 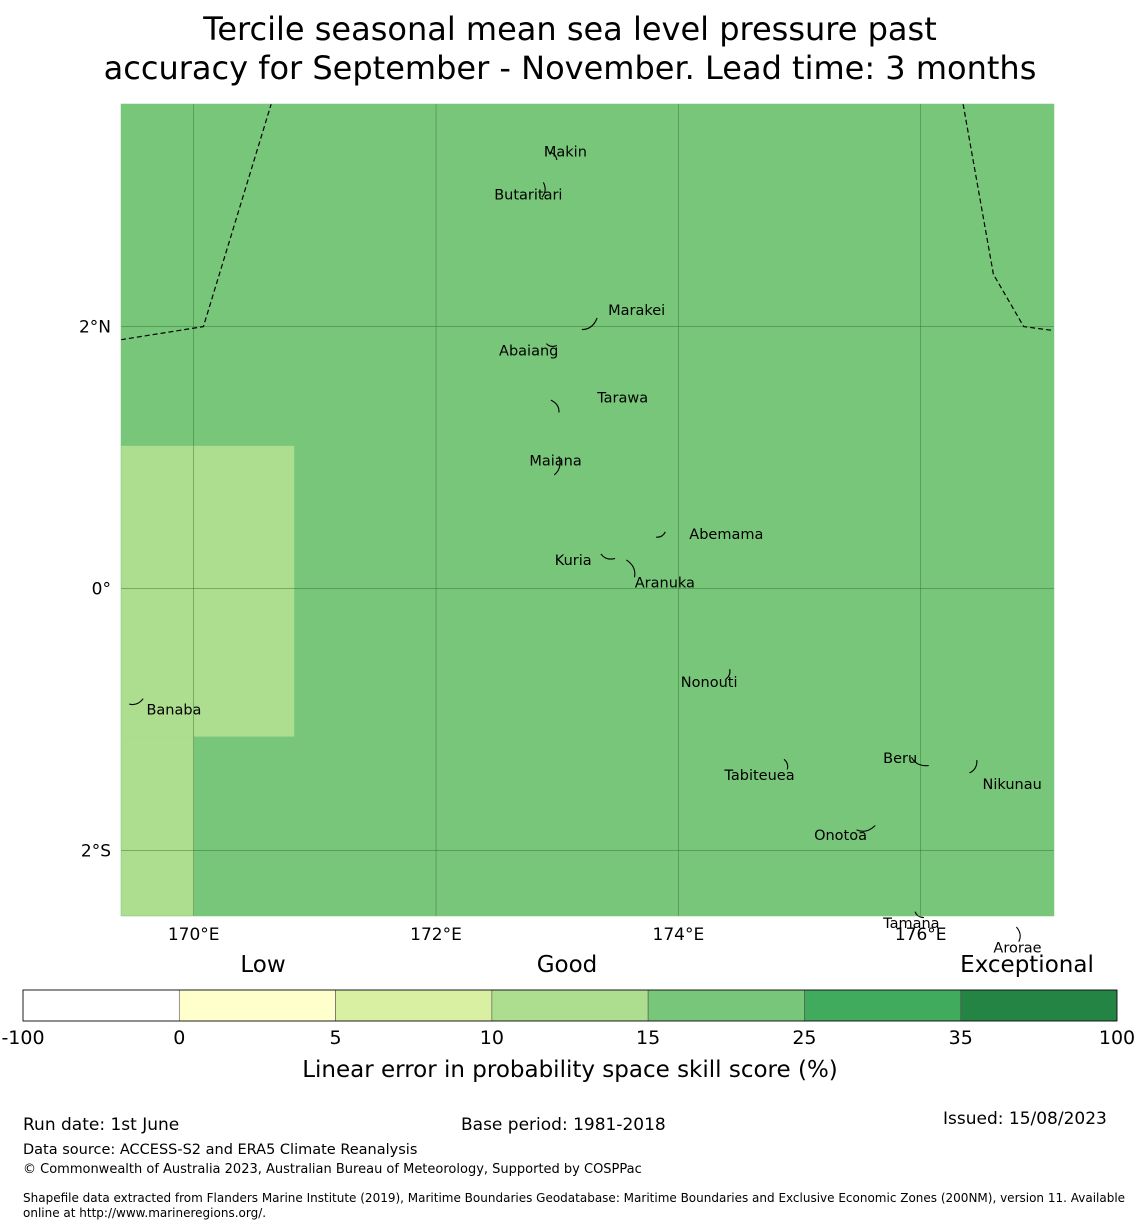 What do you see at coordinates (528, 352) in the screenshot?
I see `island-label: Abaiang` at bounding box center [528, 352].